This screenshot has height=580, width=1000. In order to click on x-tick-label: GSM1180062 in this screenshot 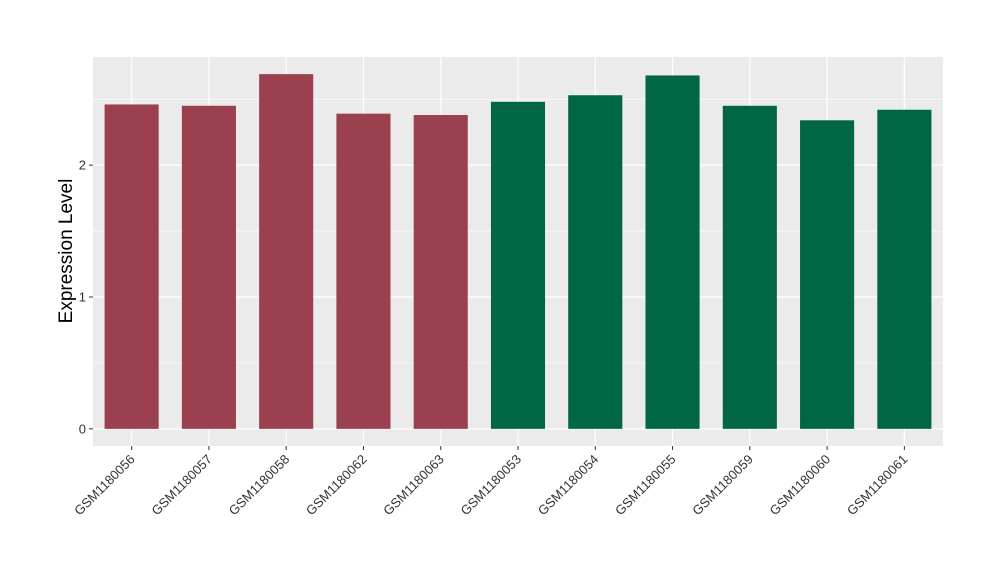, I will do `click(336, 485)`.